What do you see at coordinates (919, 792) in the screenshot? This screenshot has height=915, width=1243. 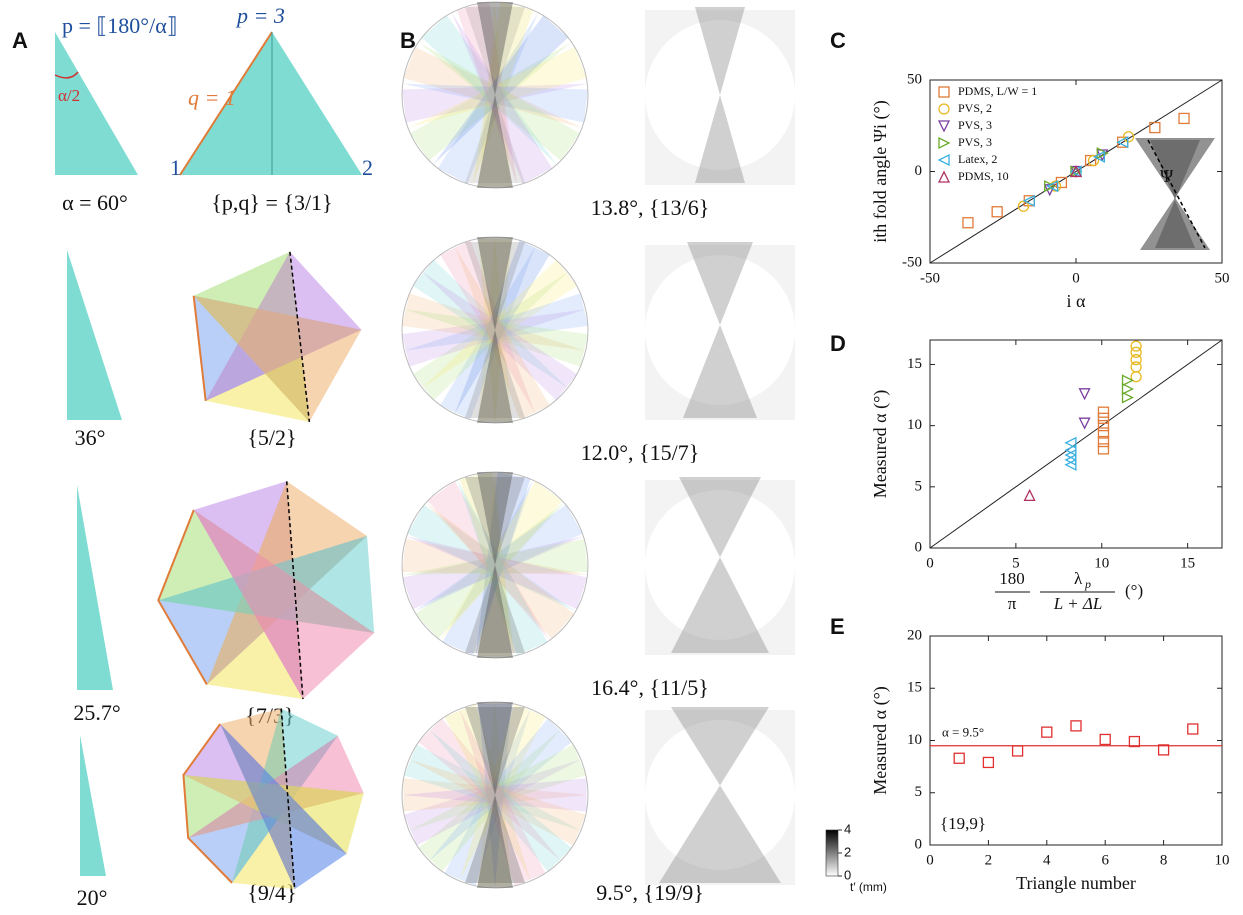 I see `y-tick-label: 5` at bounding box center [919, 792].